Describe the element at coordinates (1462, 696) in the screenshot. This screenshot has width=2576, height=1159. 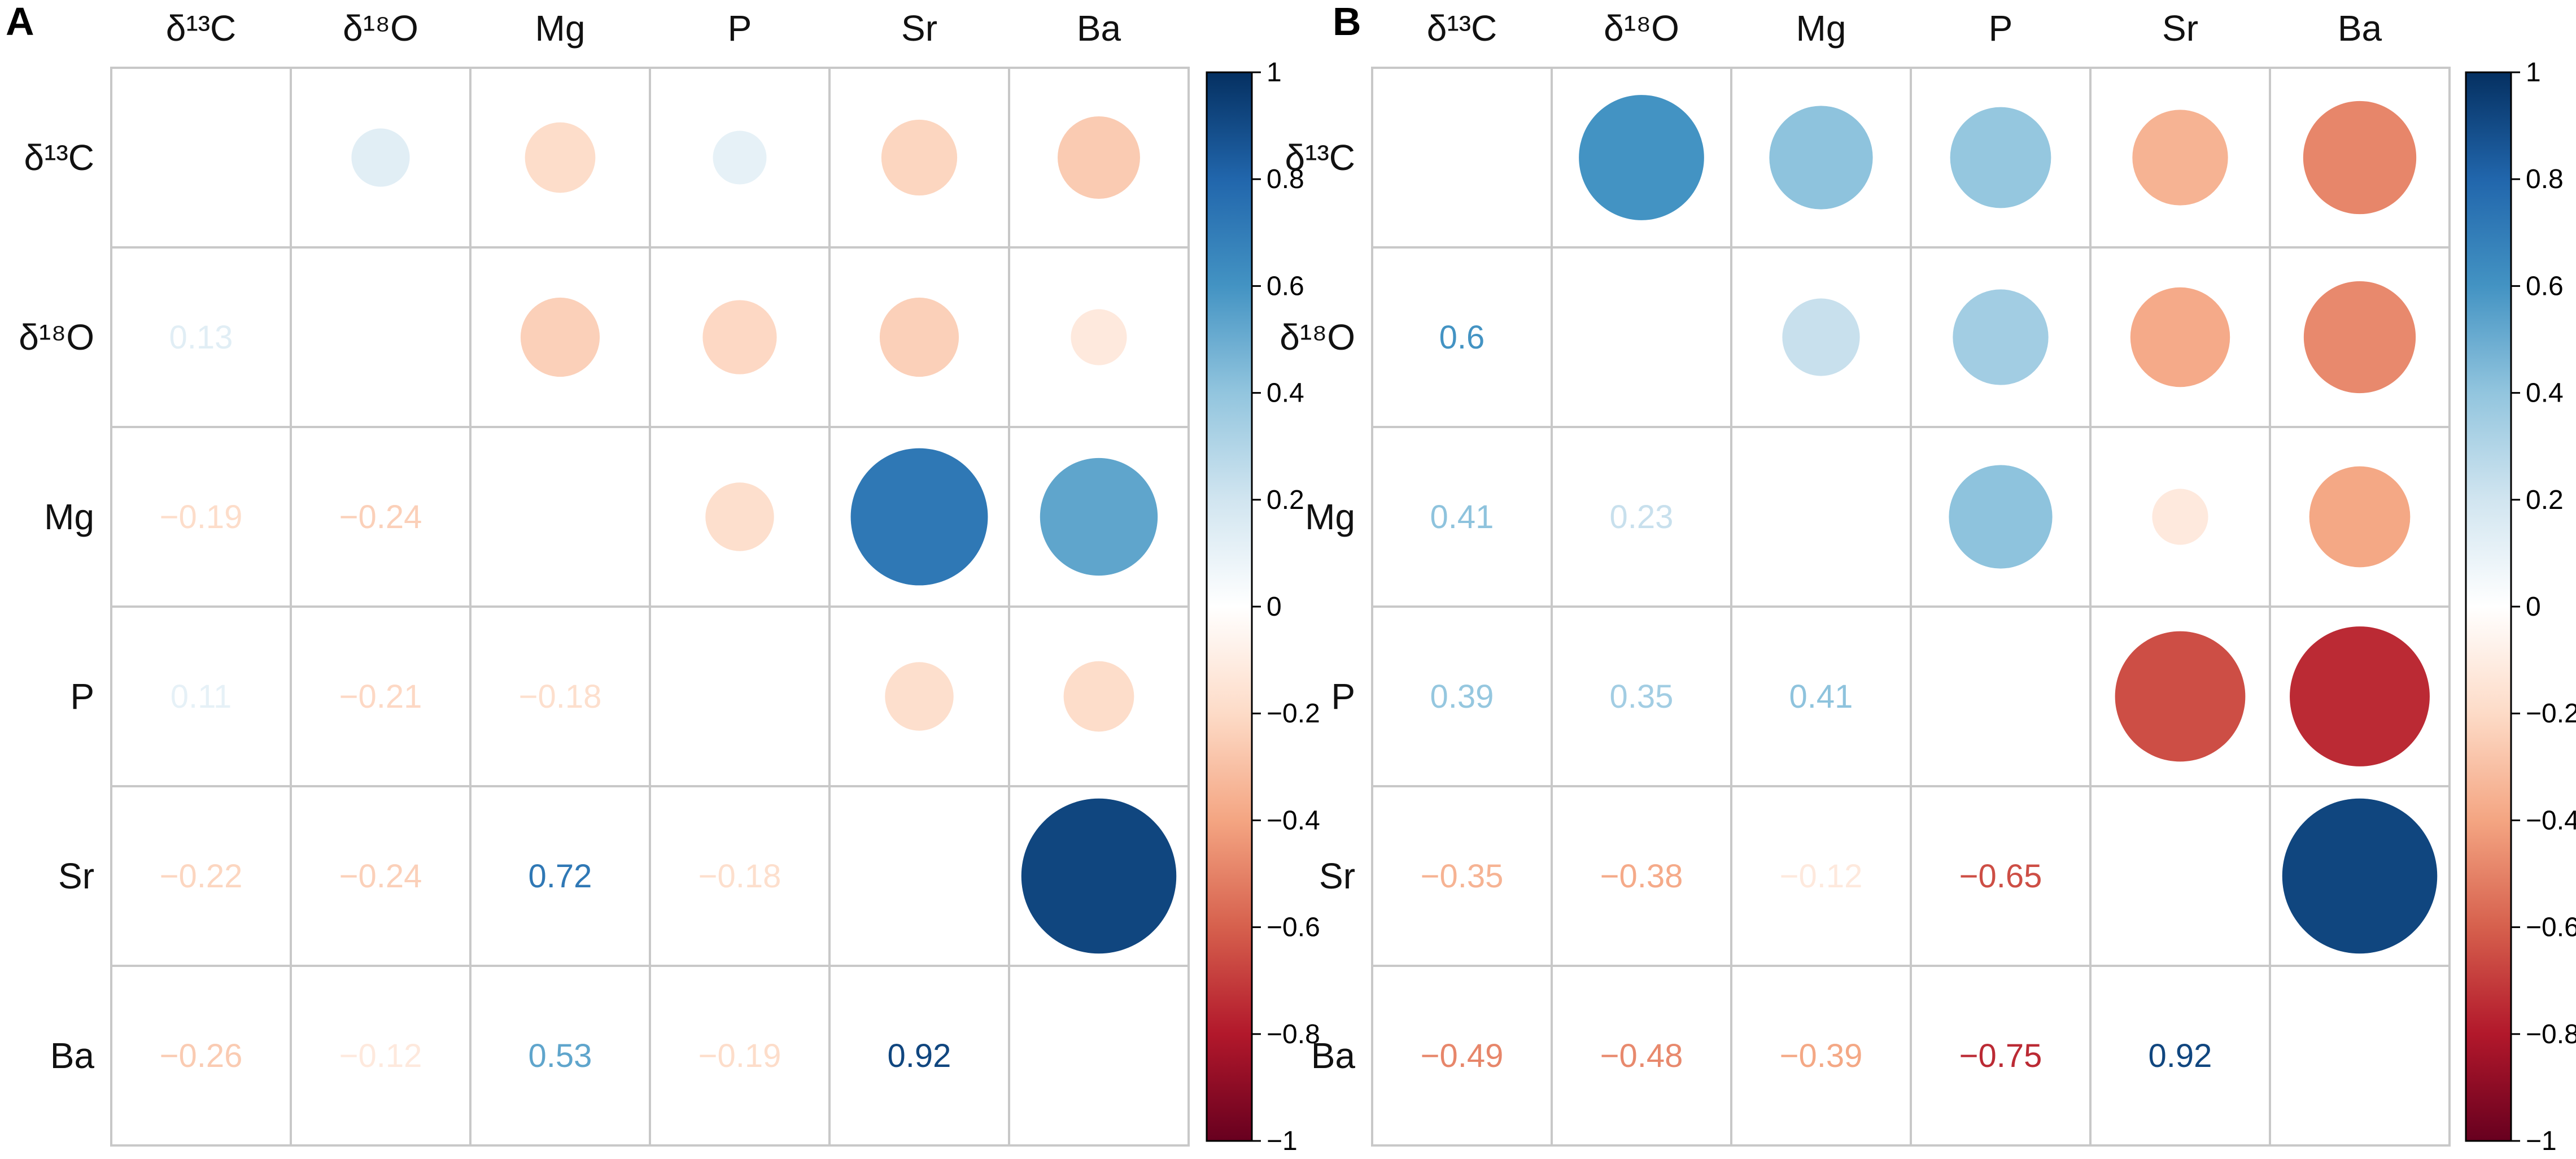
I see `correlation-value: 0.39` at that location.